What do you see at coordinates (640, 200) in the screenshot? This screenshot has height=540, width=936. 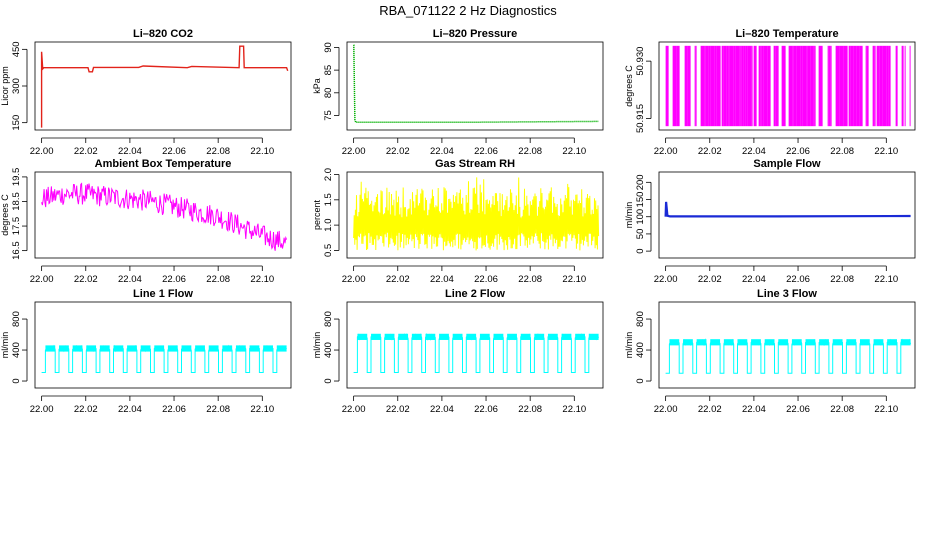 I see `y-tick-label: 150` at bounding box center [640, 200].